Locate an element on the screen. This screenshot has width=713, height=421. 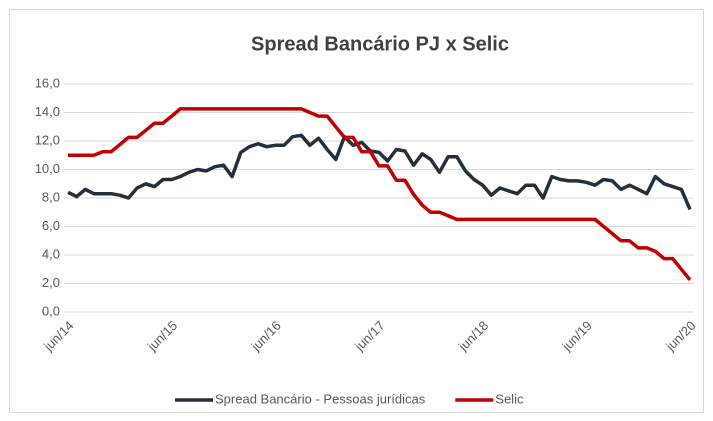
chart-title: Spread Bancário PJ x Selic is located at coordinates (380, 44).